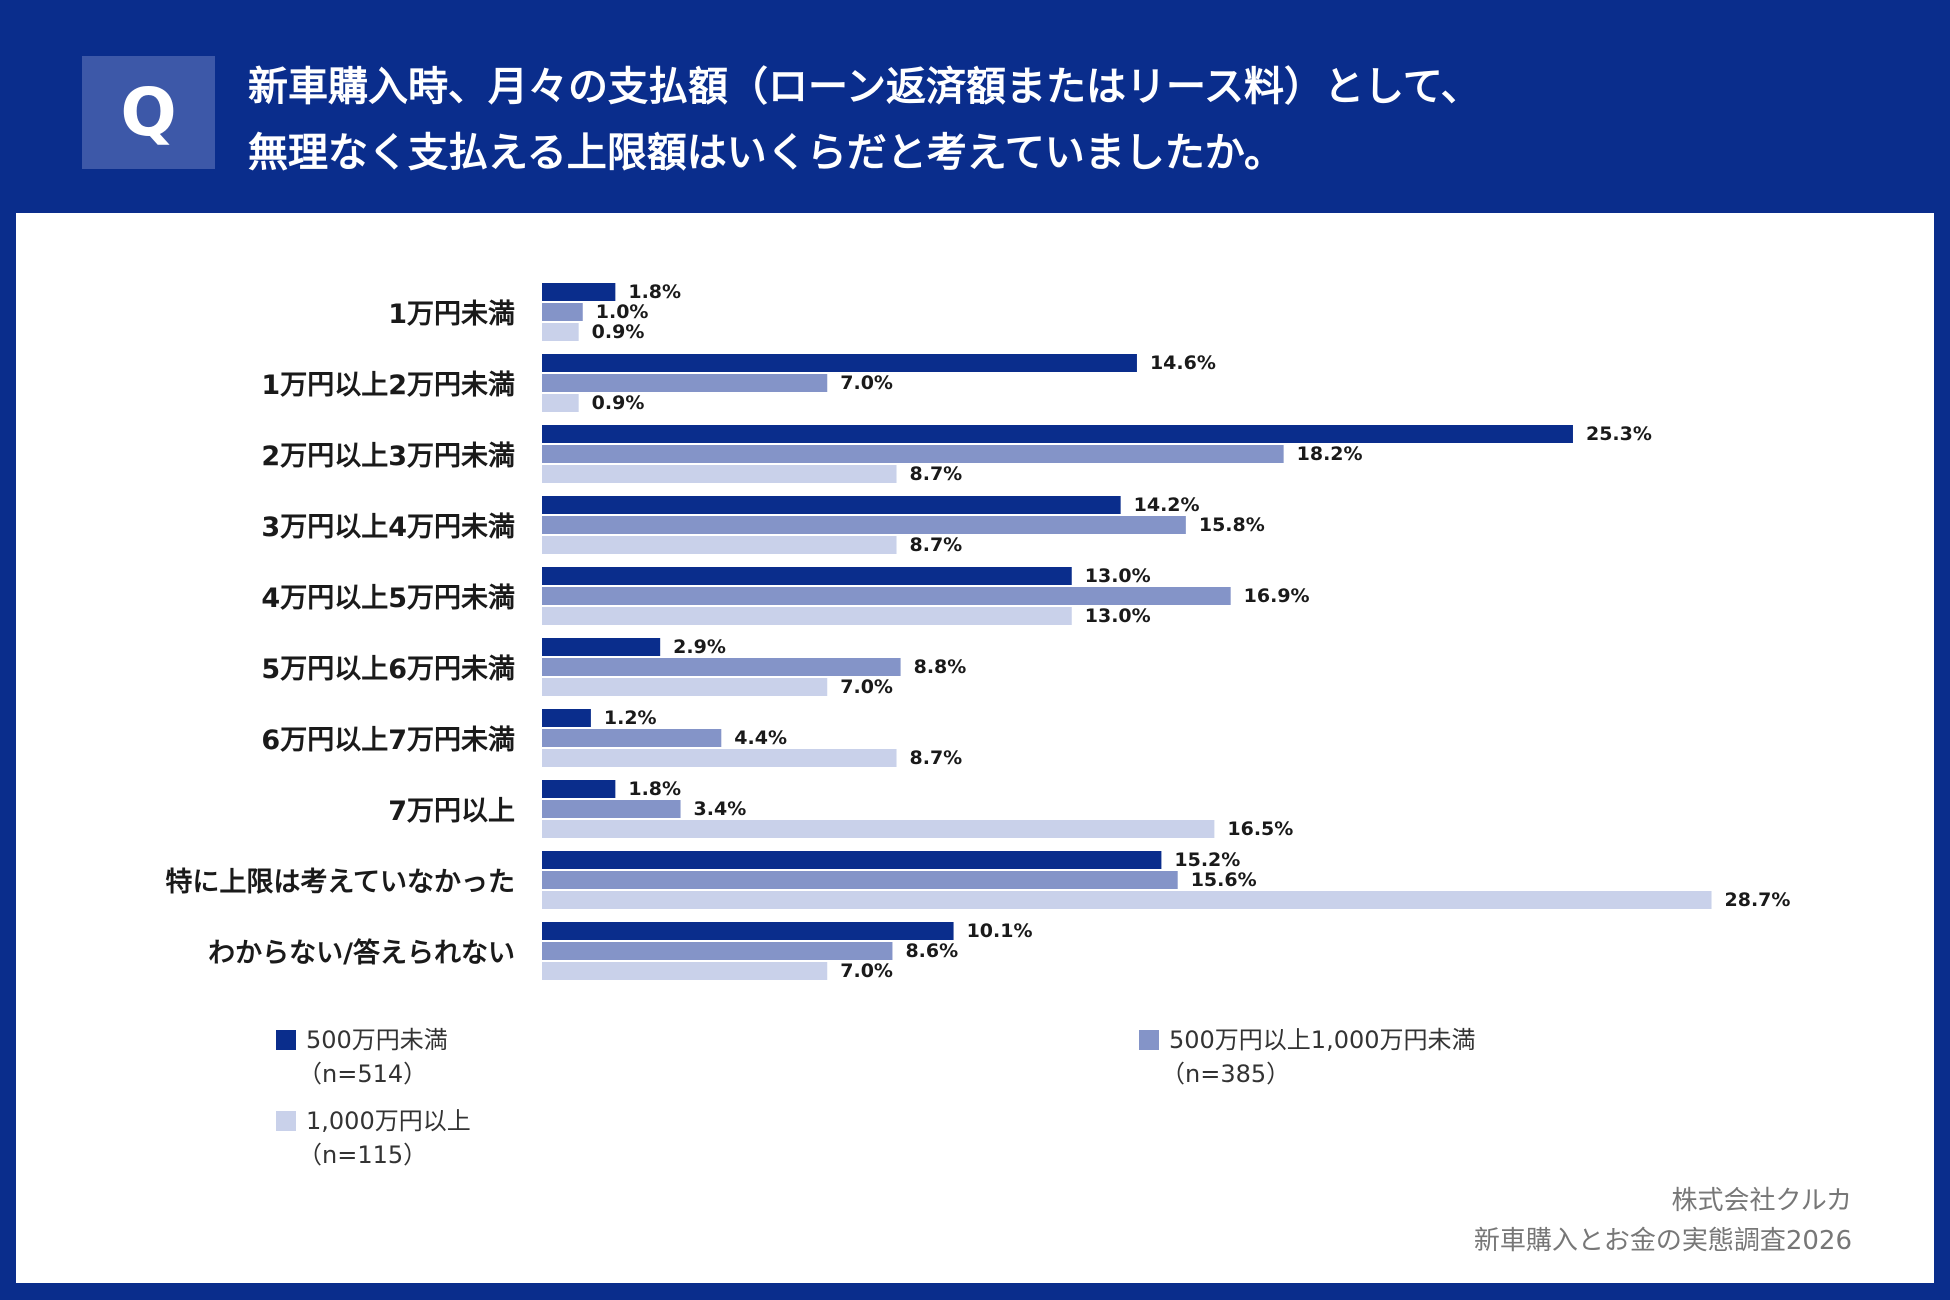 Image resolution: width=1950 pixels, height=1300 pixels. I want to click on bar-category-8-series2, so click(611, 809).